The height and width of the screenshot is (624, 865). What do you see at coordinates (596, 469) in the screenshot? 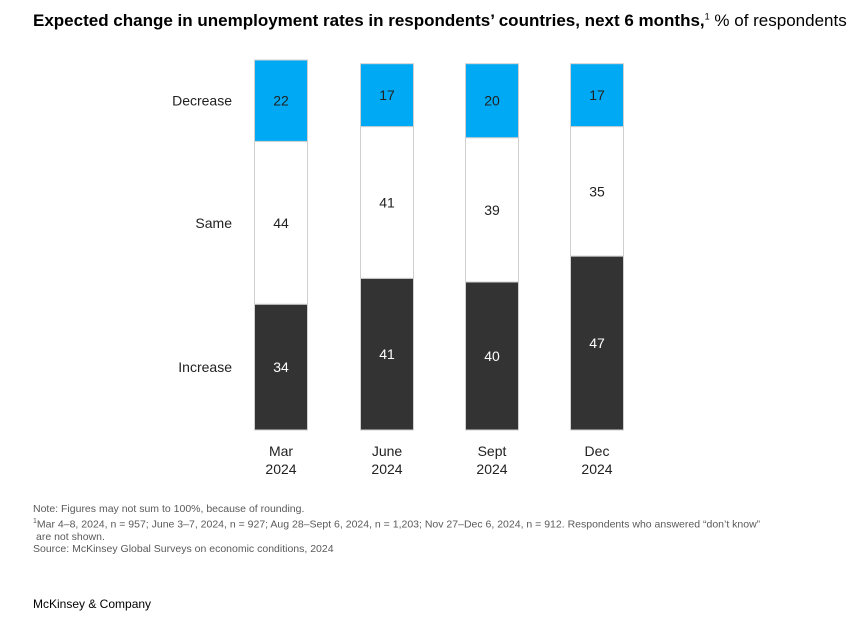
I see `x-tick-label-3-1: 2024` at bounding box center [596, 469].